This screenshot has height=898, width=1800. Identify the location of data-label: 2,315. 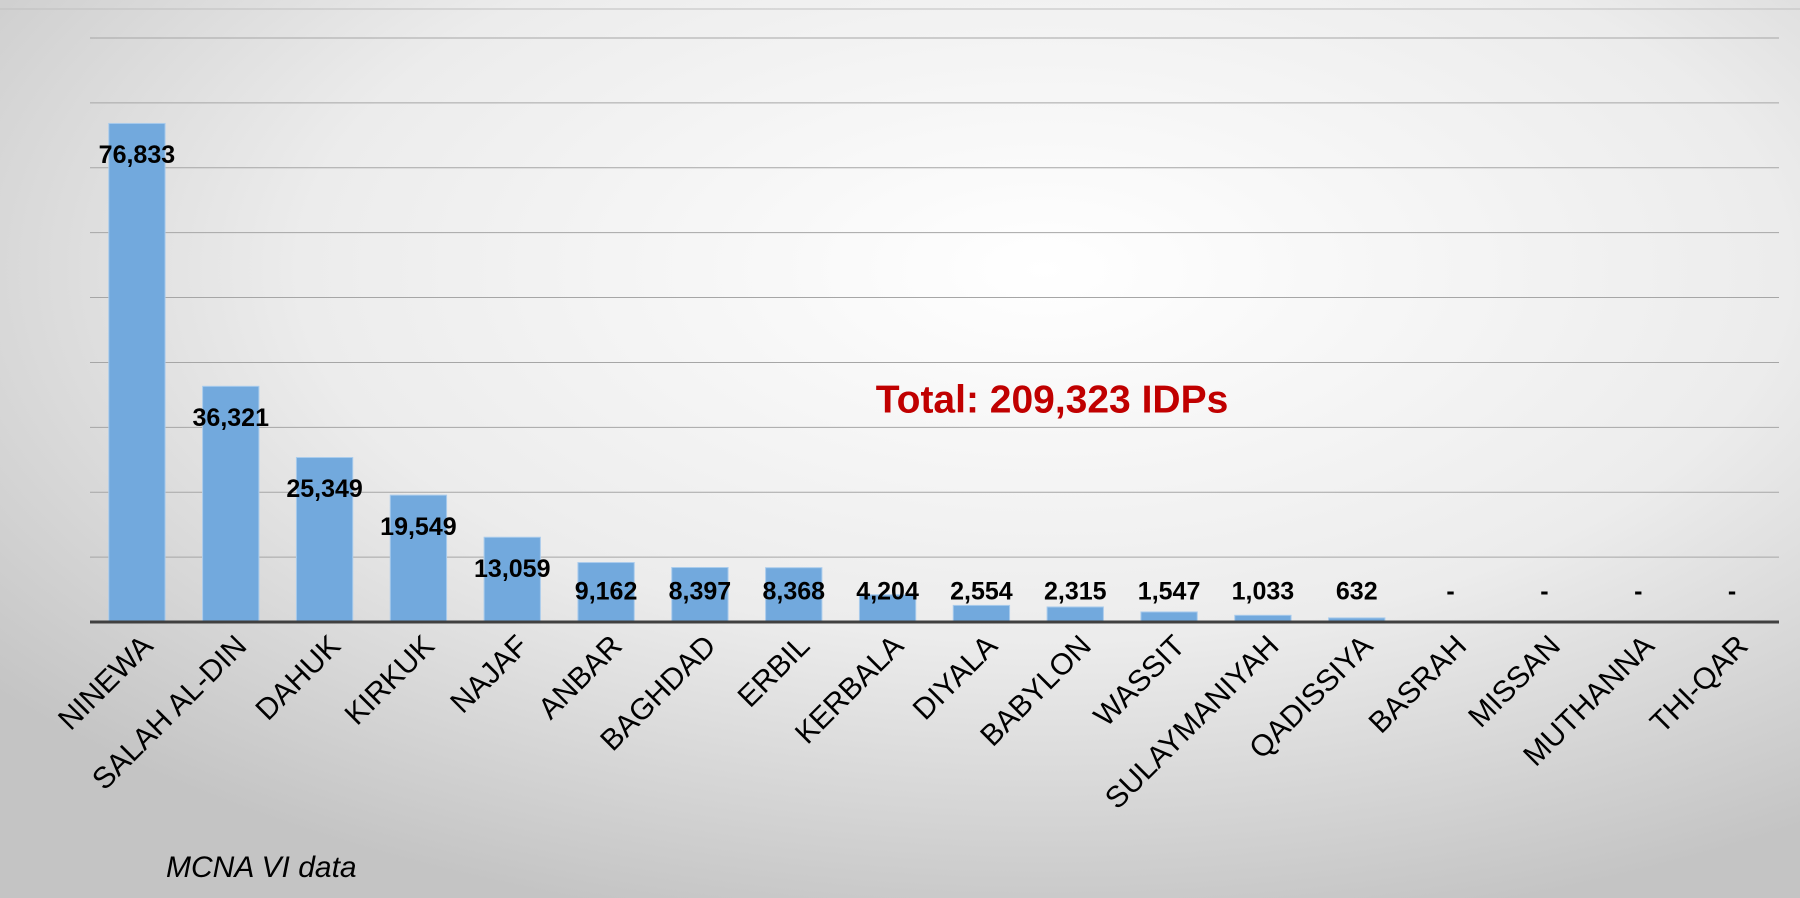
(1075, 592).